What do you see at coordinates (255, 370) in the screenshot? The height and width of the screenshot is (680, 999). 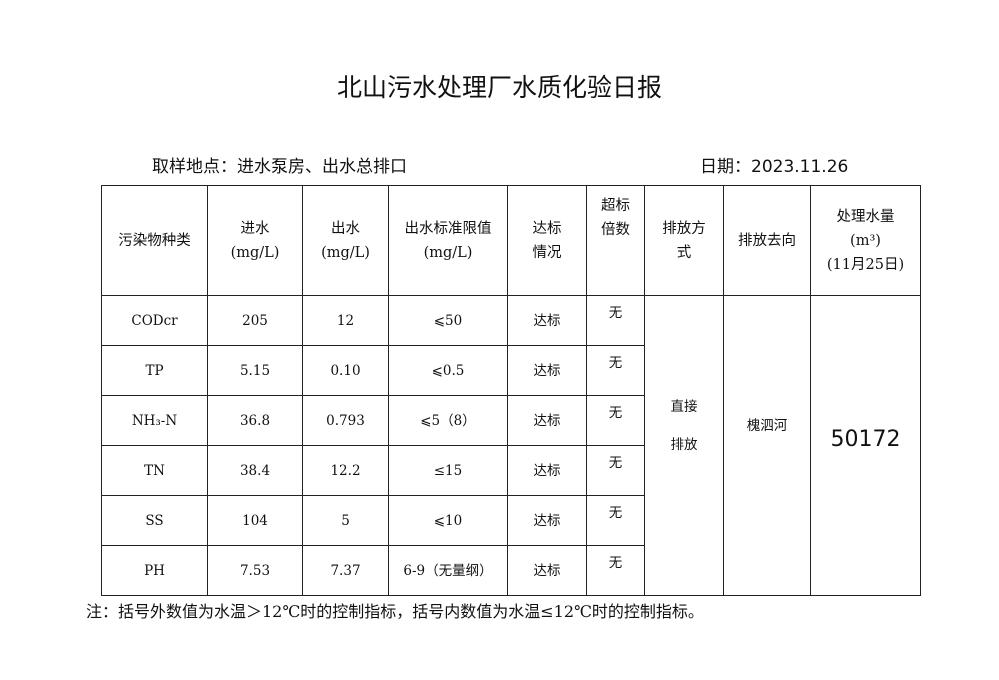 I see `cell-in: 5.15` at bounding box center [255, 370].